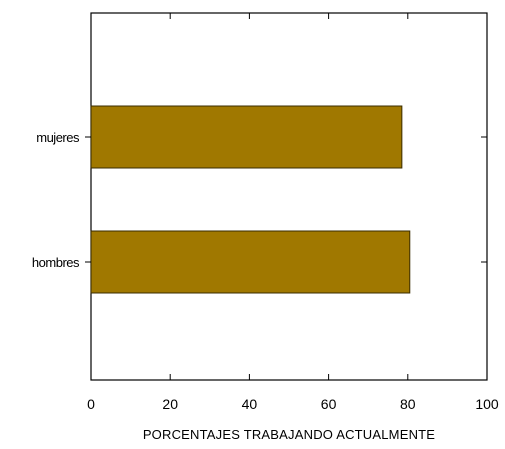 This screenshot has width=505, height=449. I want to click on x-axis-title: PORCENTAJES TRABAJANDO ACTUALMENTE, so click(289, 434).